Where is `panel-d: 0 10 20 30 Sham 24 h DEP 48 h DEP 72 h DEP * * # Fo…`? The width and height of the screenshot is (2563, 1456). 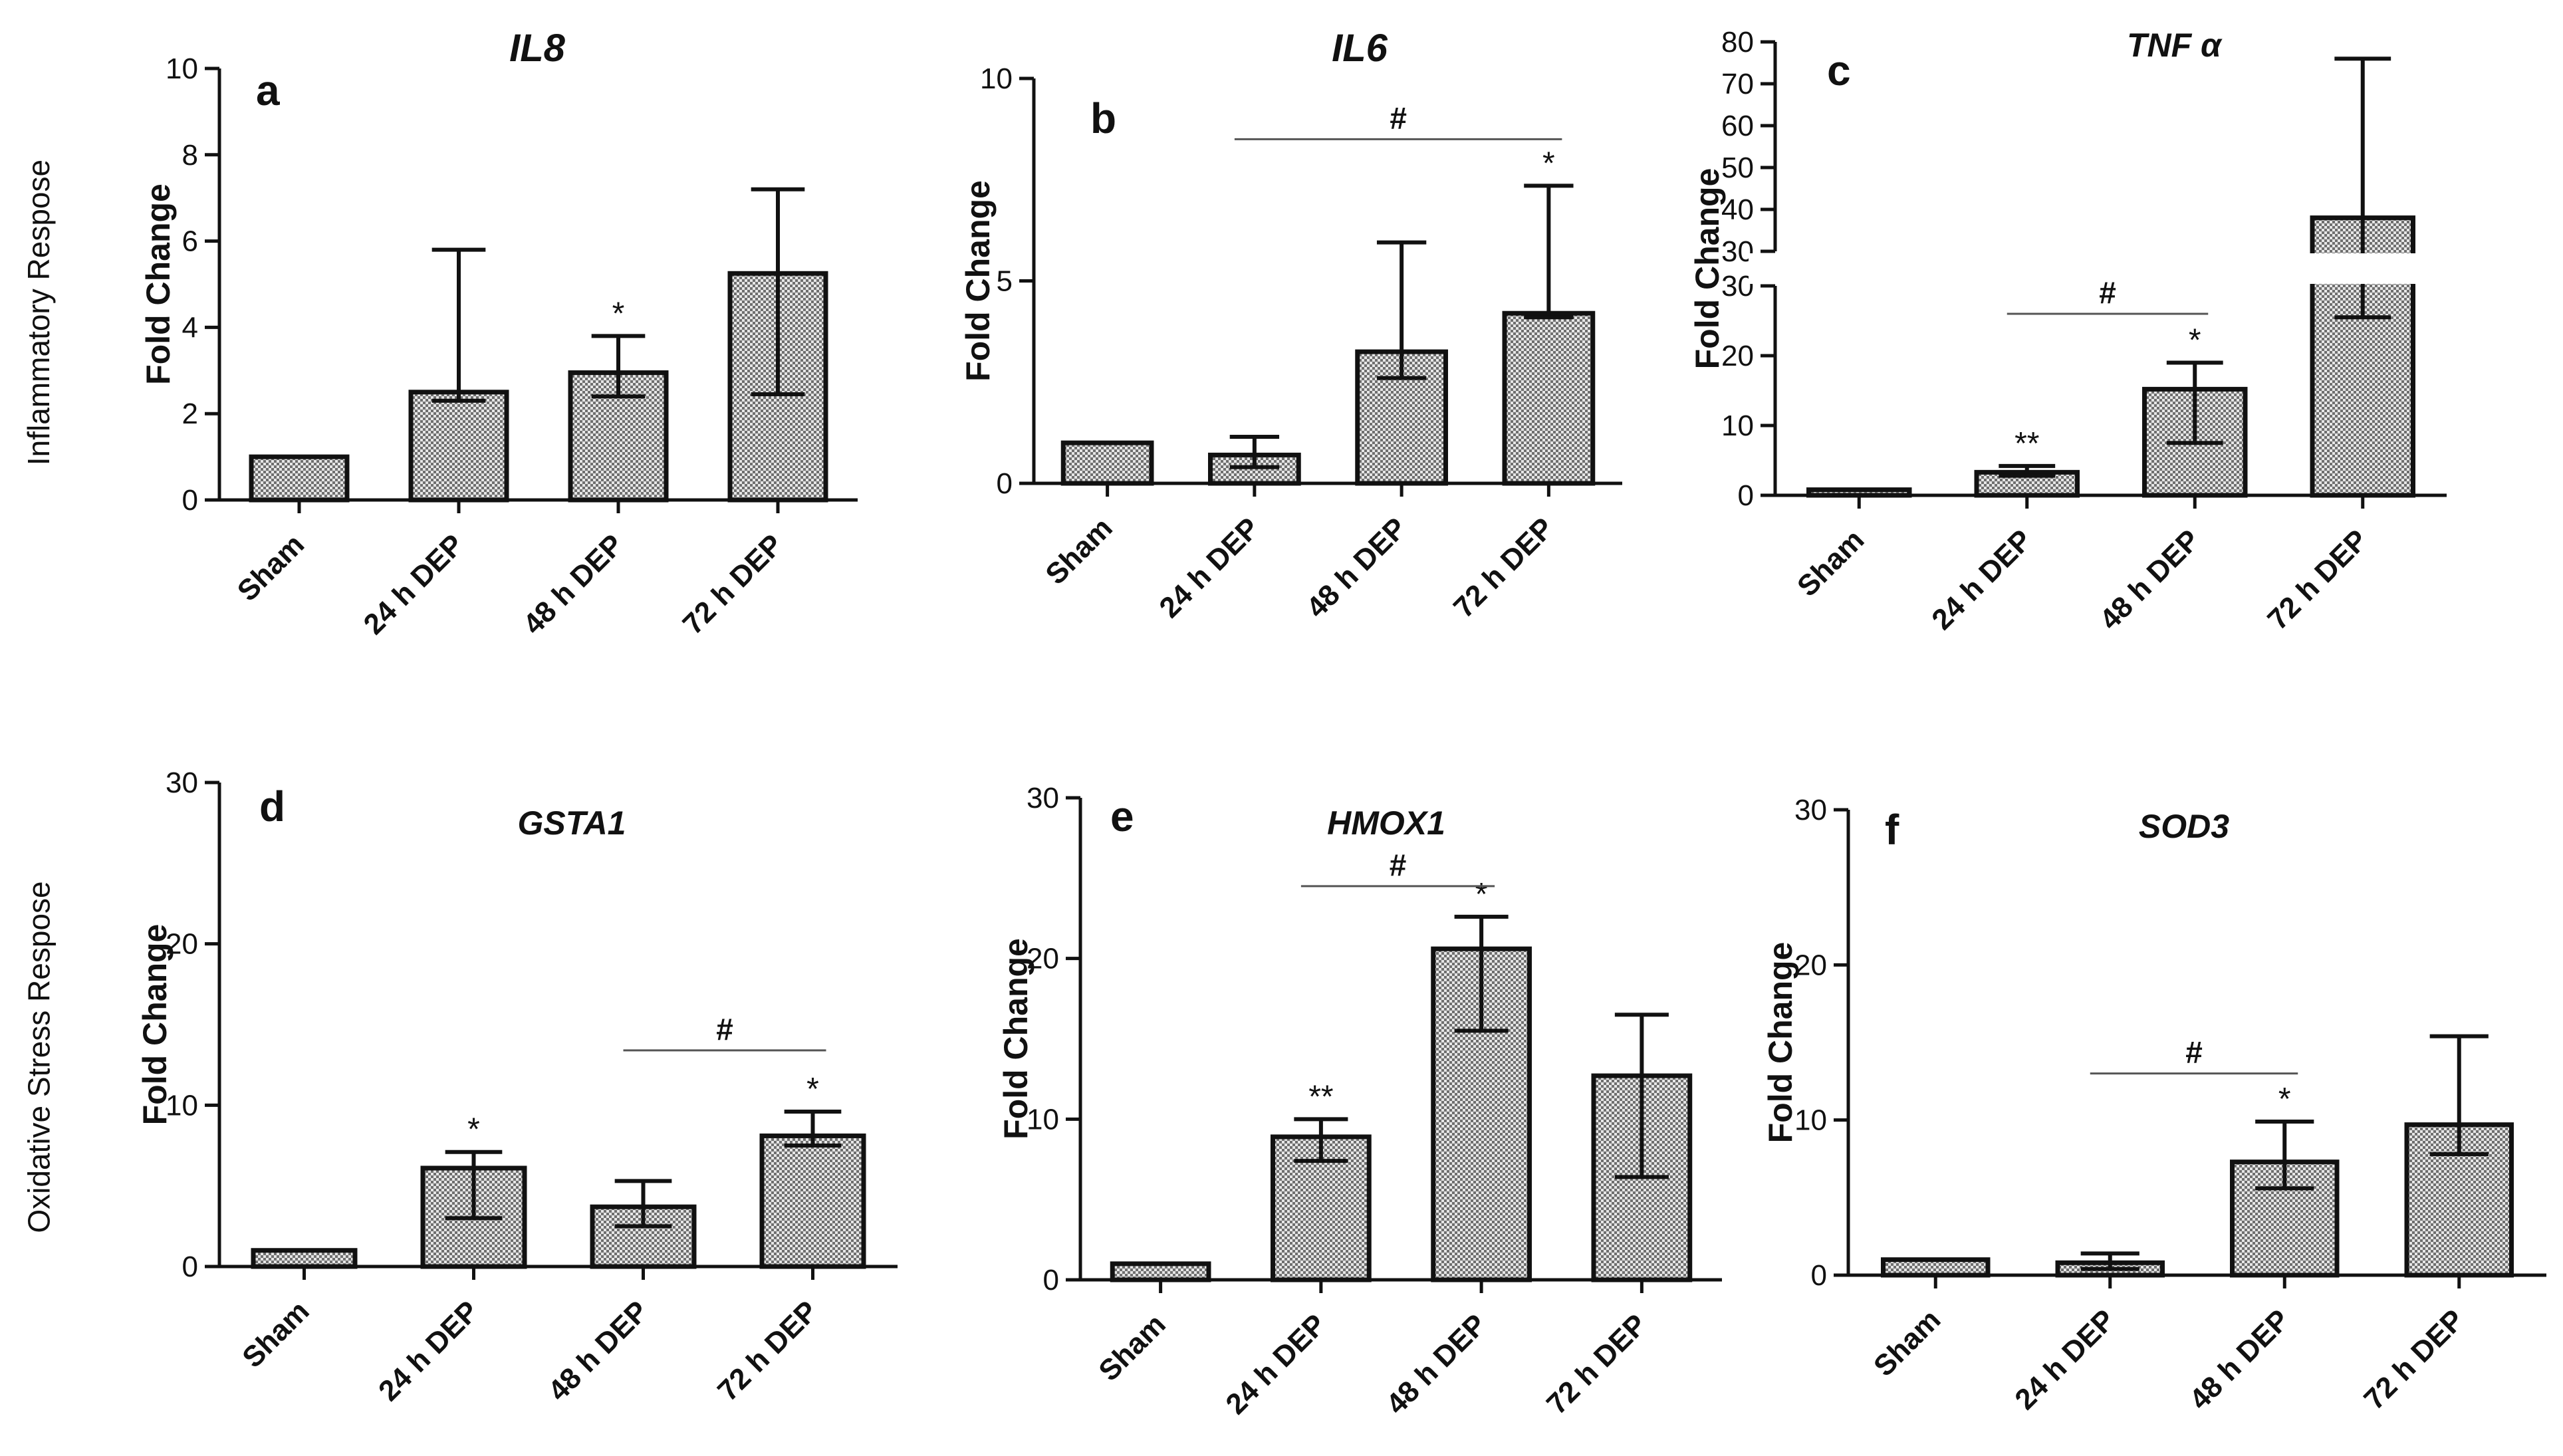 panel-d: 0 10 20 30 Sham 24 h DEP 48 h DEP 72 h DEP * * # Fo… is located at coordinates (517, 1087).